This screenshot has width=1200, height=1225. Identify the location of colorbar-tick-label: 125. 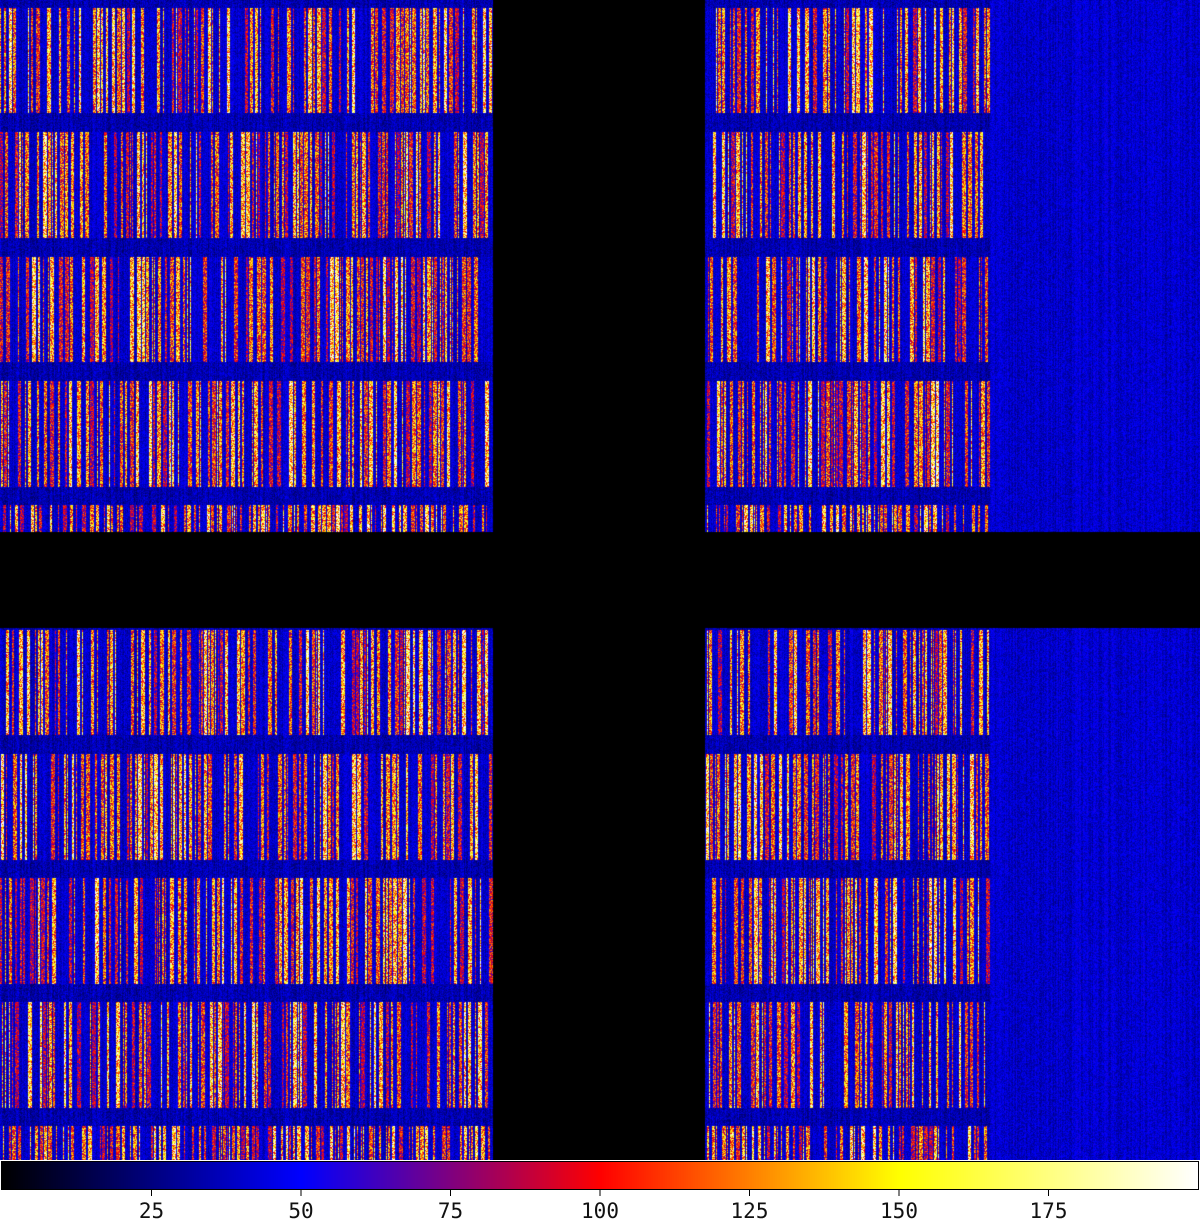
(750, 1211).